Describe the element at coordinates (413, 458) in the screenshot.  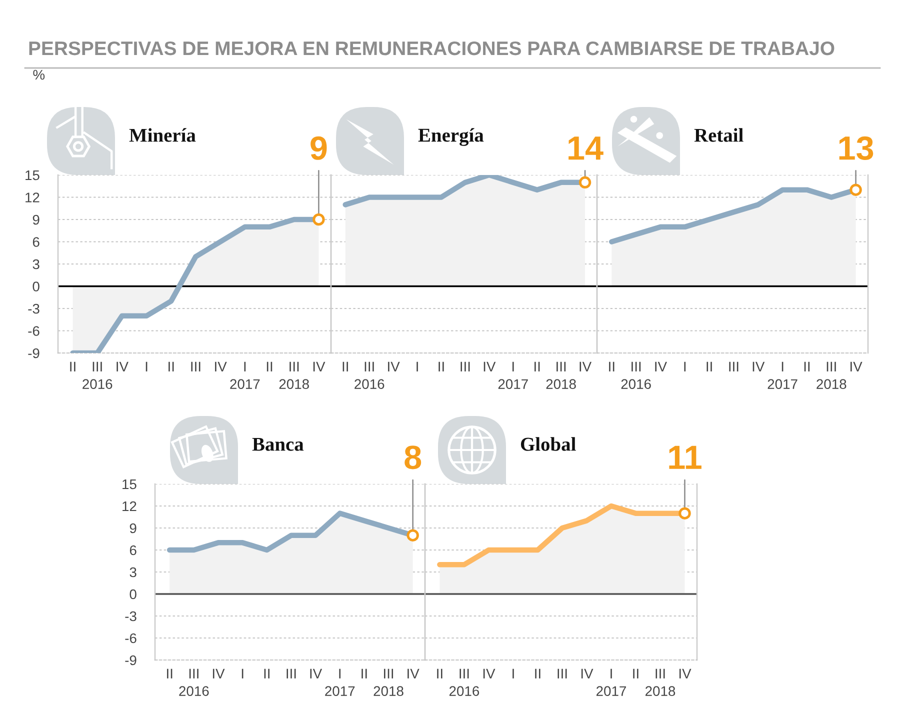
I see `data-label: 8` at that location.